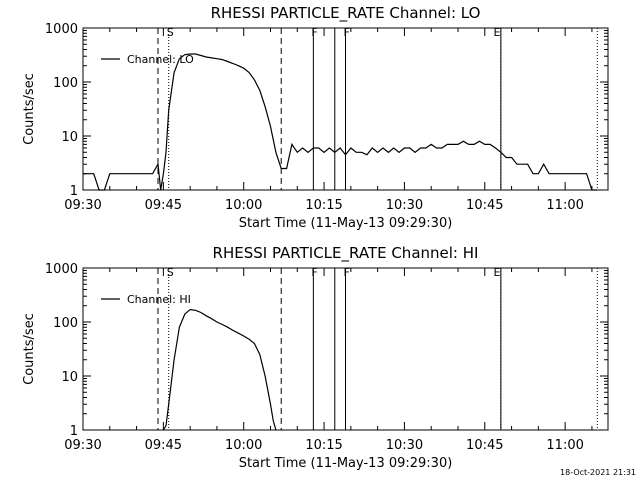  I want to click on series-line, so click(219, 369).